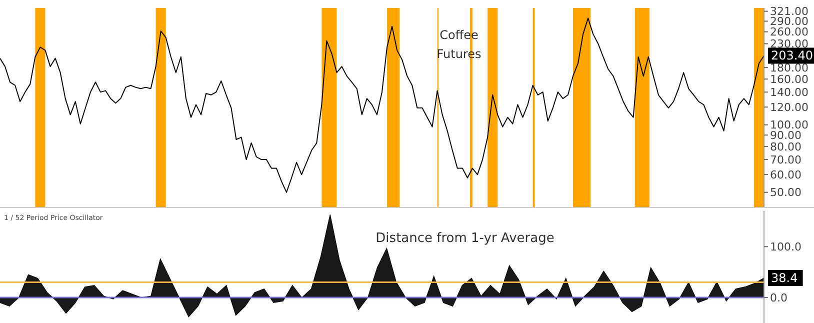  I want to click on y-tick-label: 120.00, so click(789, 107).